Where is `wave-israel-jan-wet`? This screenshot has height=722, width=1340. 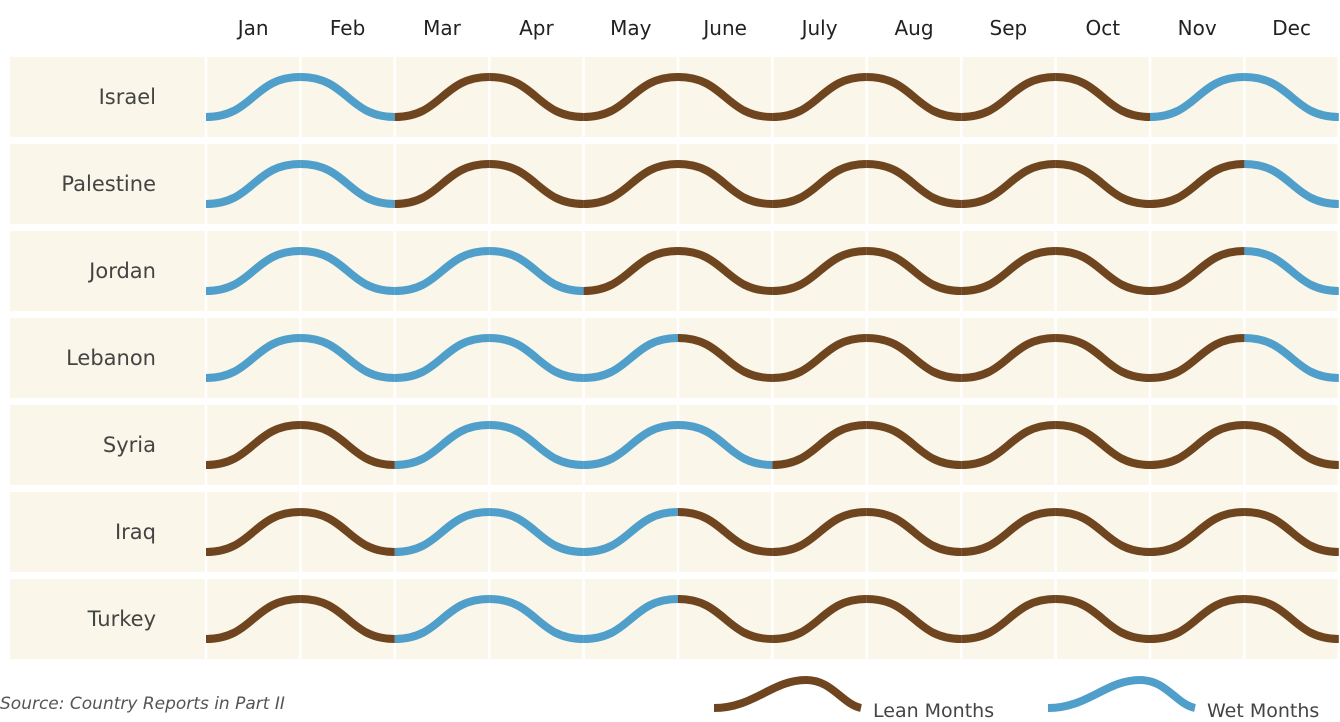 wave-israel-jan-wet is located at coordinates (253, 97).